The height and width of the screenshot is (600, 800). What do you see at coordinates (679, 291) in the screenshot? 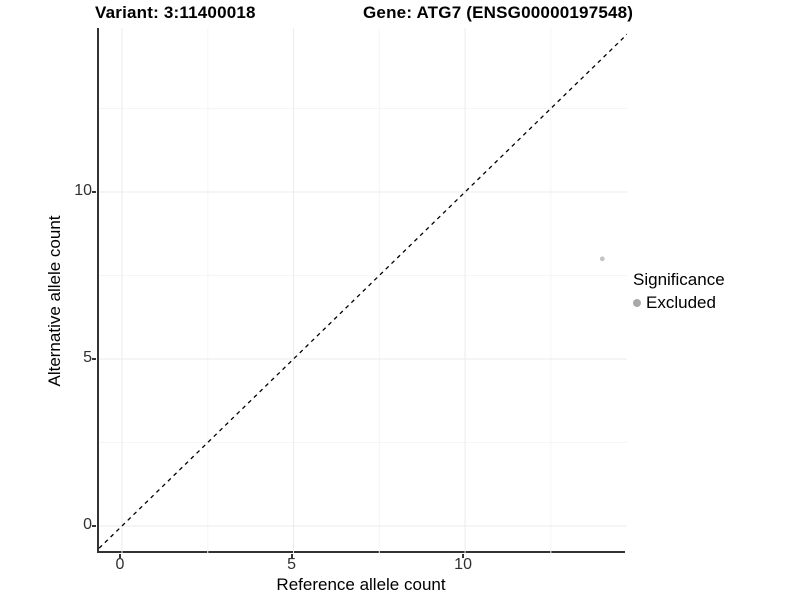
I see `legend: Significance Excluded` at bounding box center [679, 291].